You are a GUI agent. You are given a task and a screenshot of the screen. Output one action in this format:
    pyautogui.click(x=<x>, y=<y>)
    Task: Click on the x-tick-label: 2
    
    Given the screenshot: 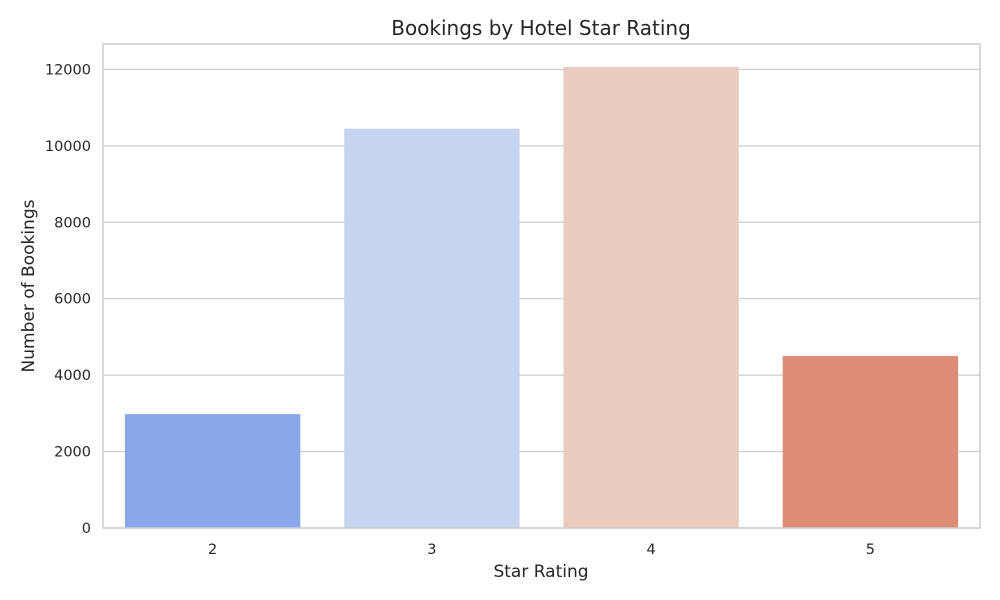 What is the action you would take?
    pyautogui.click(x=212, y=550)
    